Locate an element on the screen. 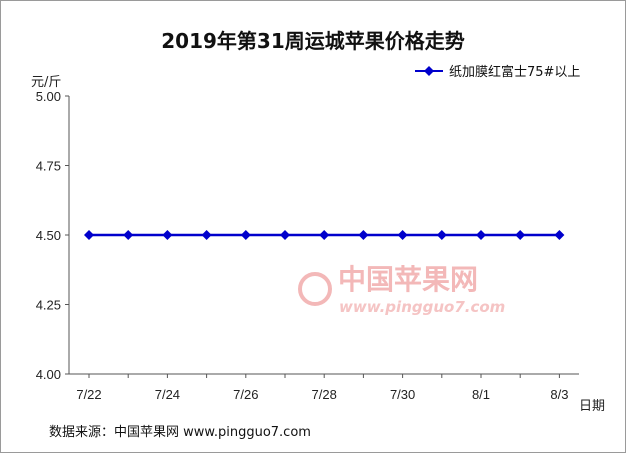 The height and width of the screenshot is (453, 626). data-source: 数据来源：中国苹果网 www.pingguo7.com is located at coordinates (180, 432).